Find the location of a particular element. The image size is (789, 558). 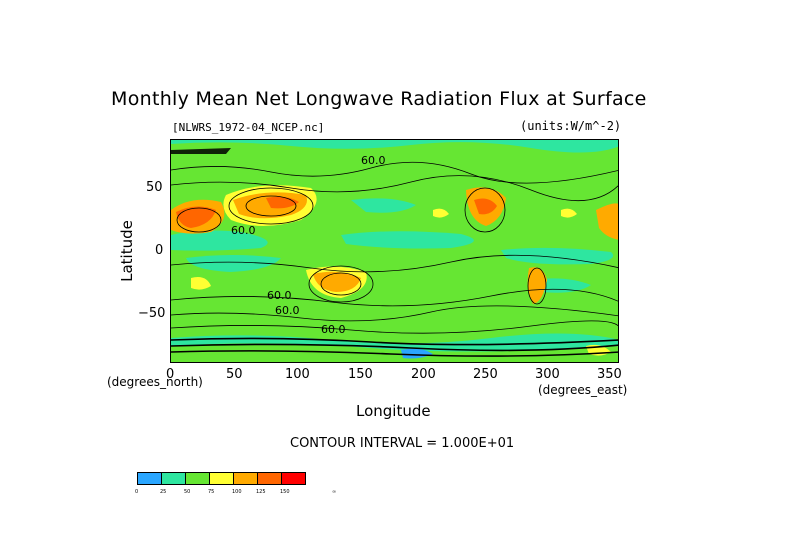

file-label: [NLWRS_1972-04_NCEP.nc] is located at coordinates (248, 127).